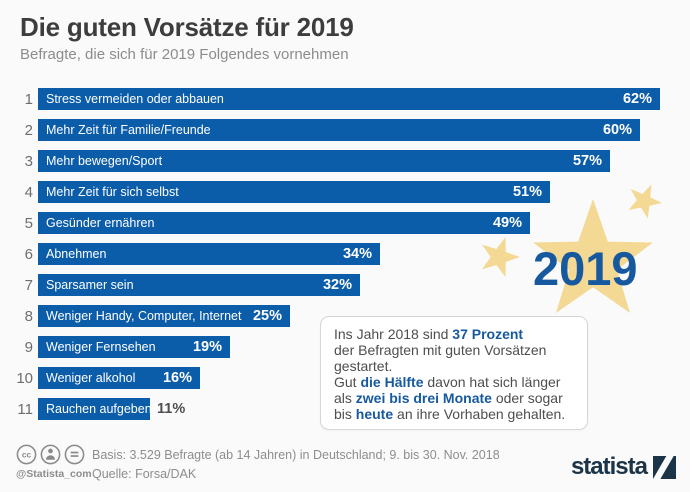 The width and height of the screenshot is (690, 492). Describe the element at coordinates (99, 409) in the screenshot. I see `bar-label: Rauchen aufgeben` at that location.